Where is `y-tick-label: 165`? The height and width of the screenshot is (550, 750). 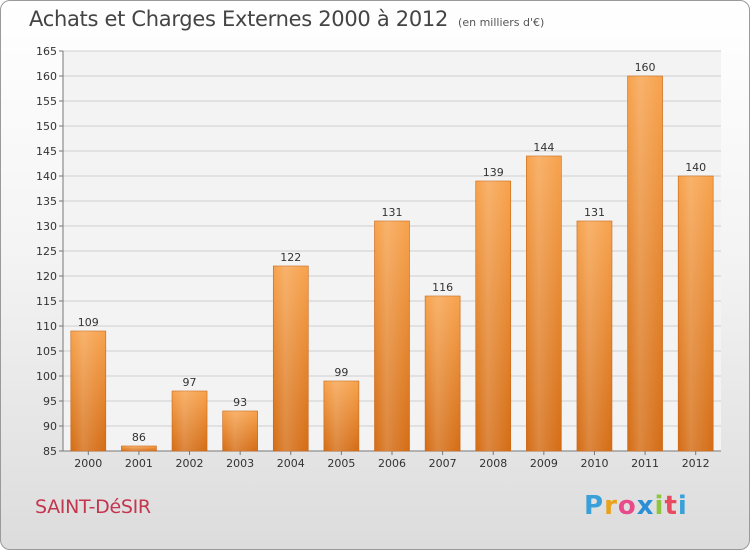
y-tick-label: 165 is located at coordinates (46, 51).